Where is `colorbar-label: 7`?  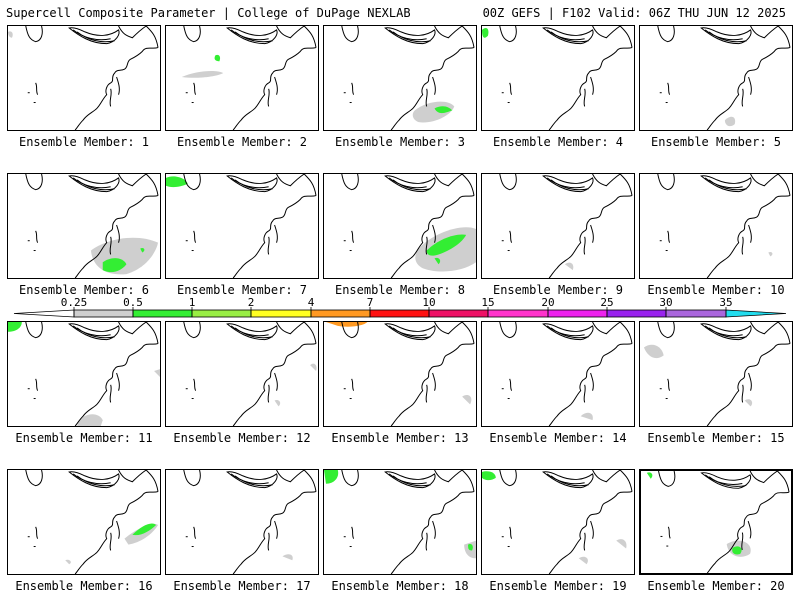 colorbar-label: 7 is located at coordinates (370, 302).